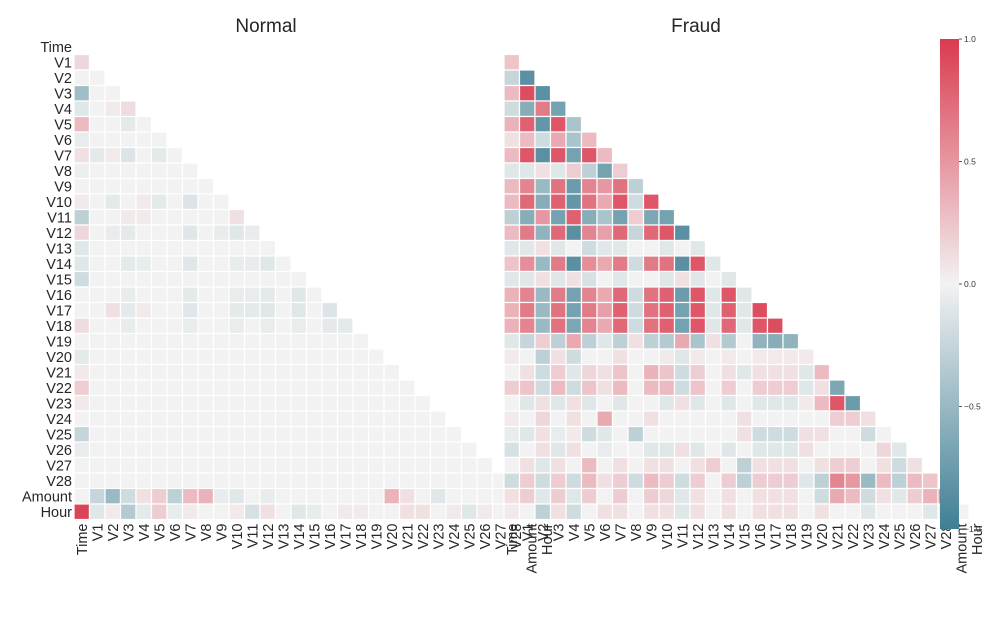 This screenshot has height=626, width=1004. Describe the element at coordinates (745, 537) in the screenshot. I see `column-label-fraud-V15: V15` at that location.